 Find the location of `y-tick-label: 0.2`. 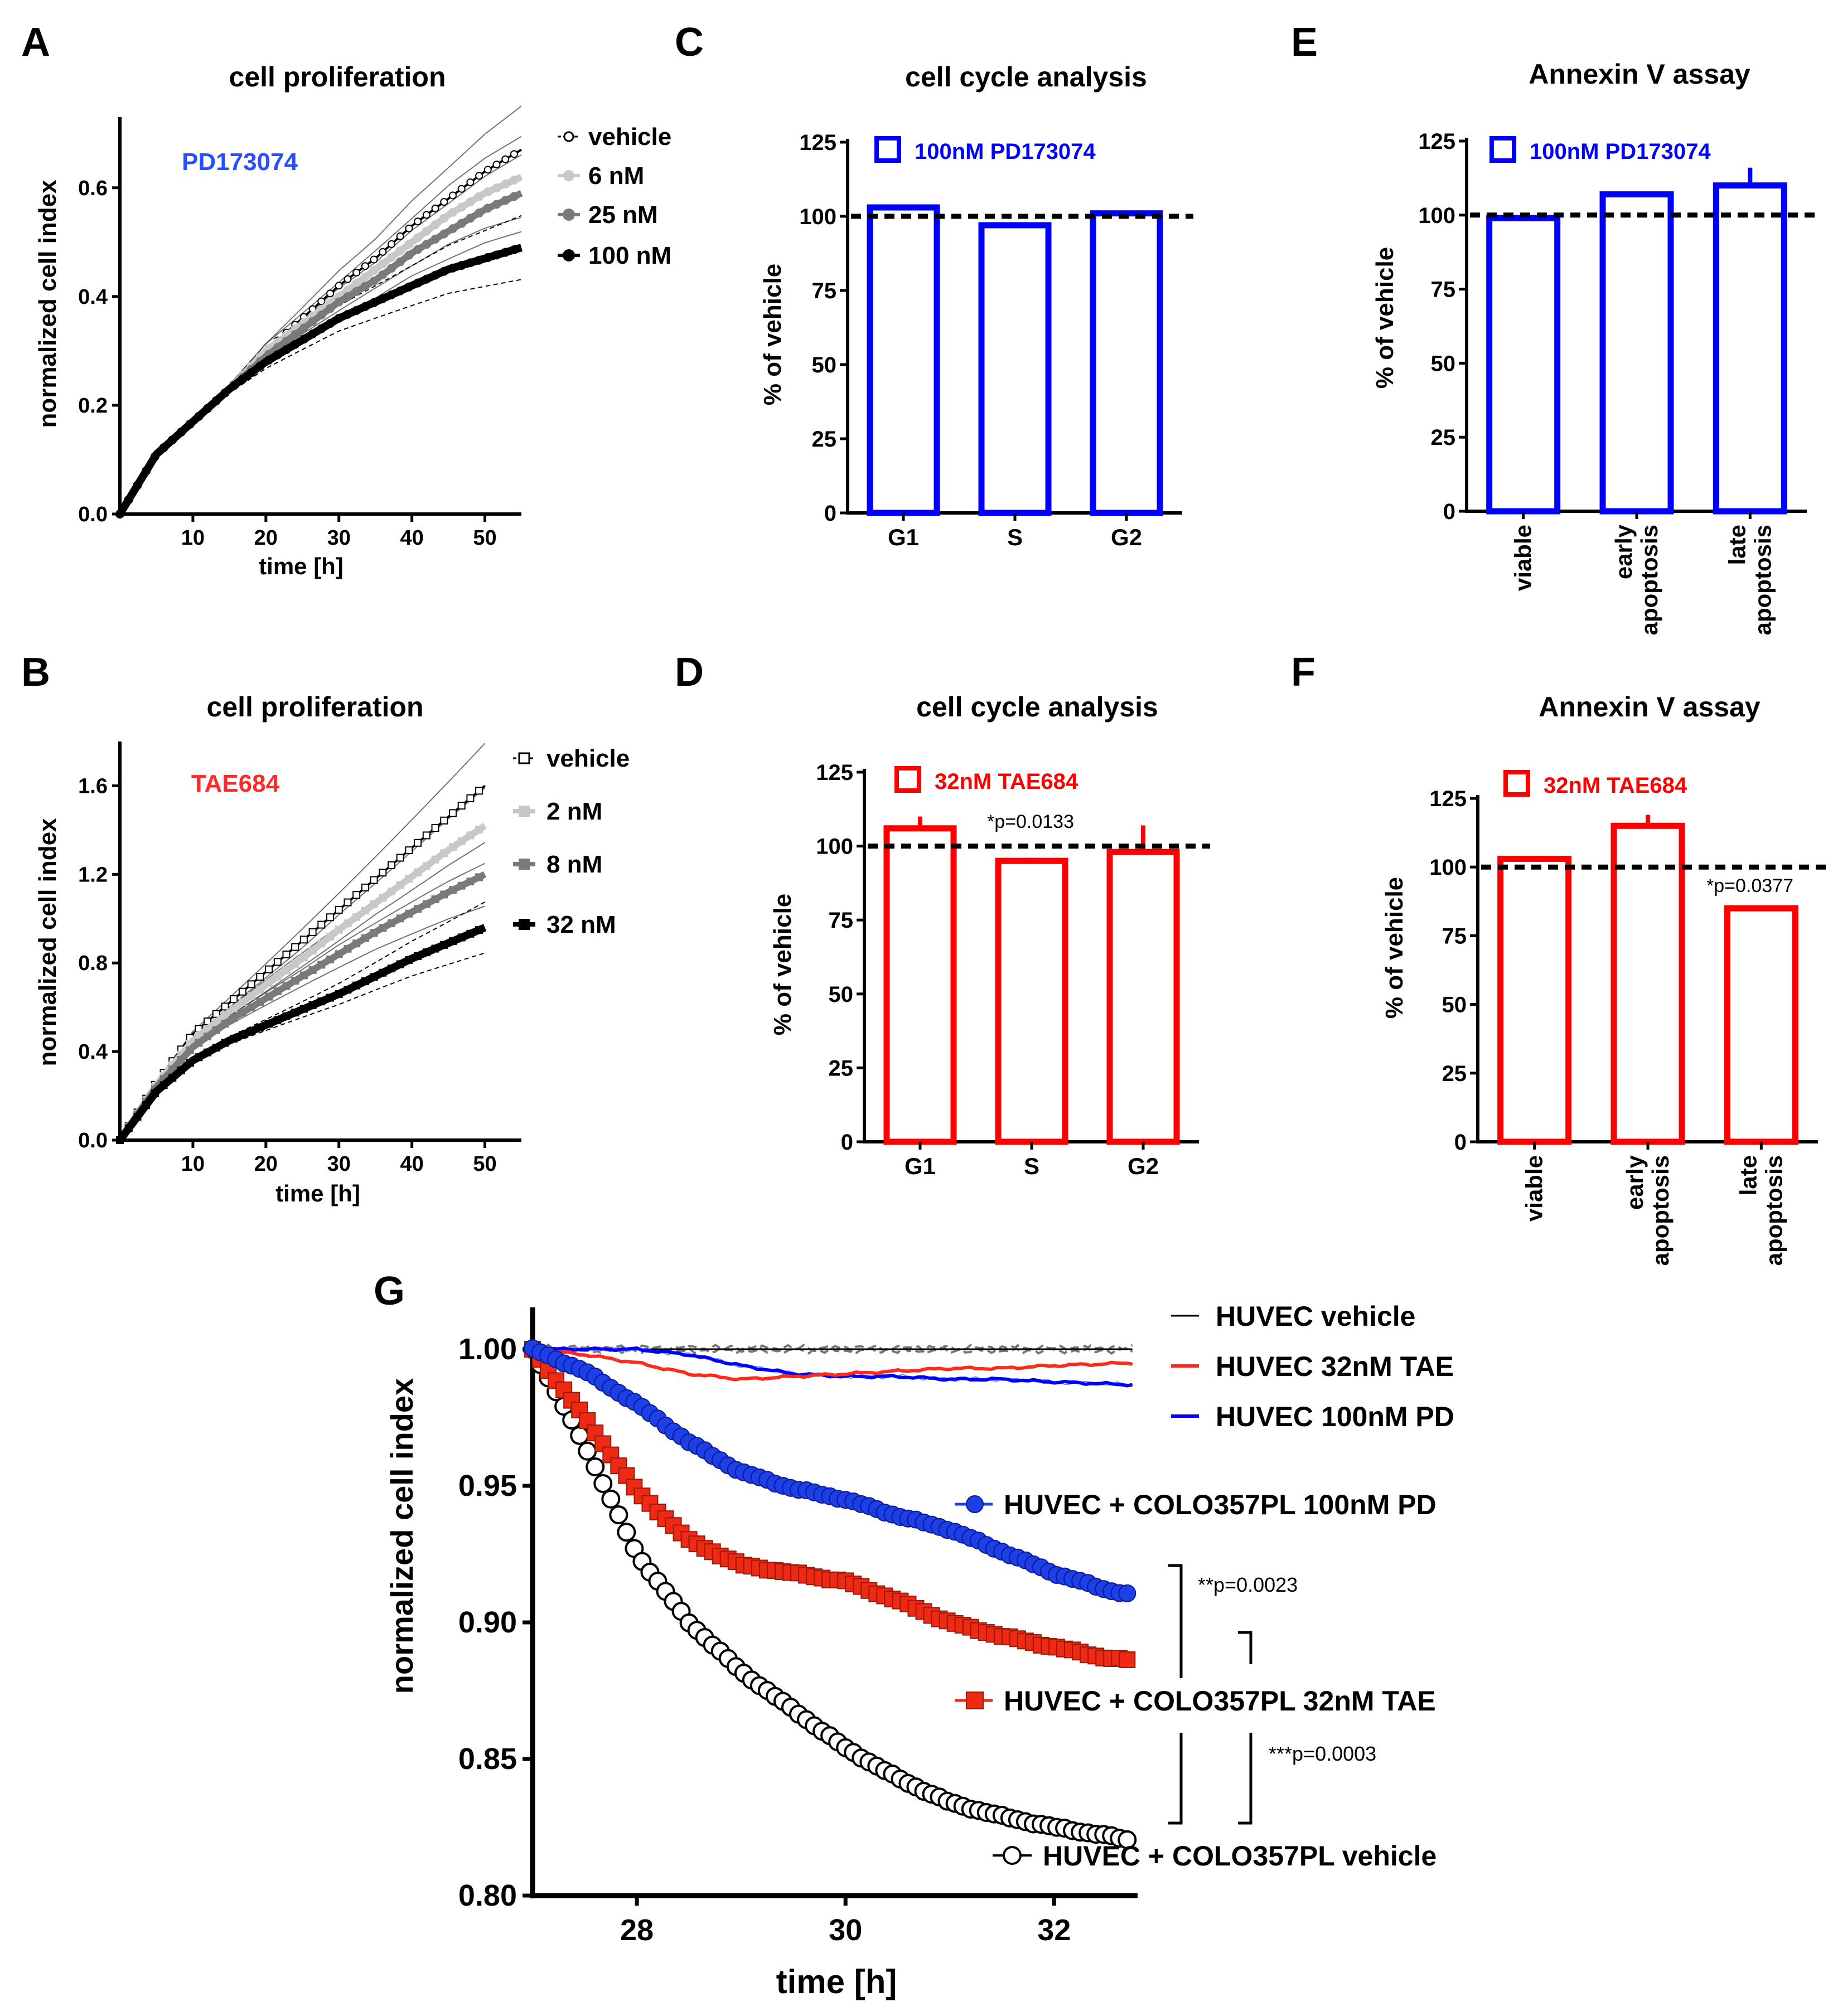

y-tick-label: 0.2 is located at coordinates (93, 406).